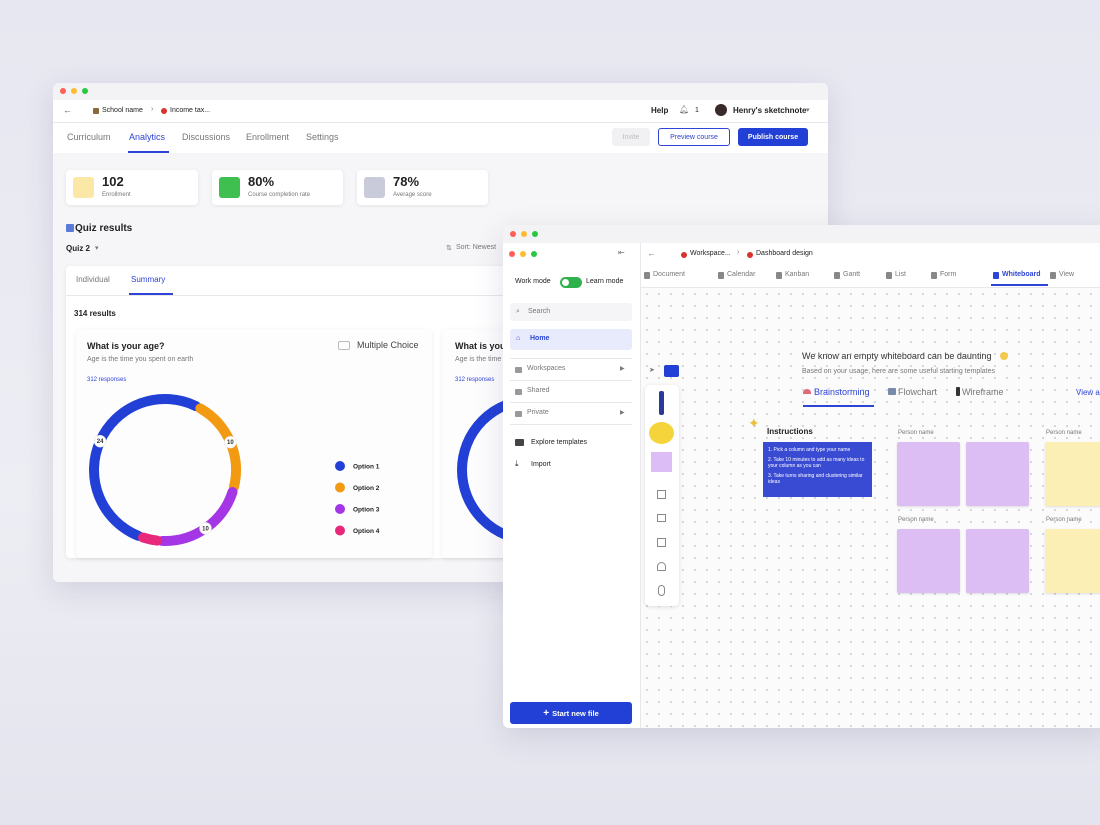  I want to click on search: Search, so click(539, 311).